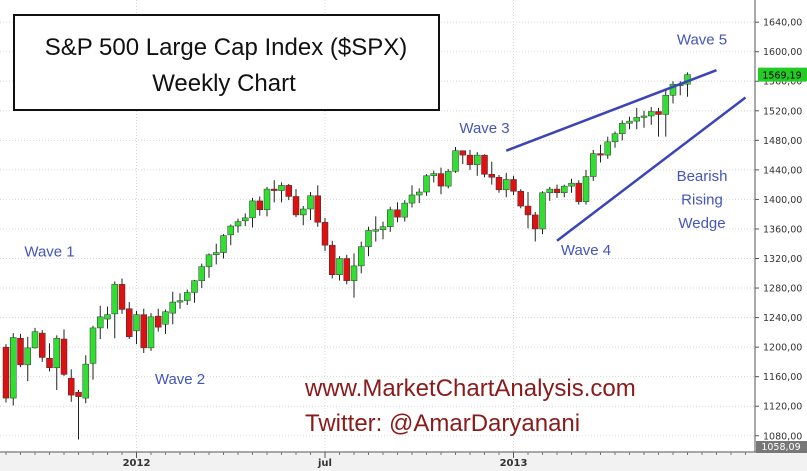 The width and height of the screenshot is (807, 471). Describe the element at coordinates (611, 110) in the screenshot. I see `wedge-trendline` at that location.